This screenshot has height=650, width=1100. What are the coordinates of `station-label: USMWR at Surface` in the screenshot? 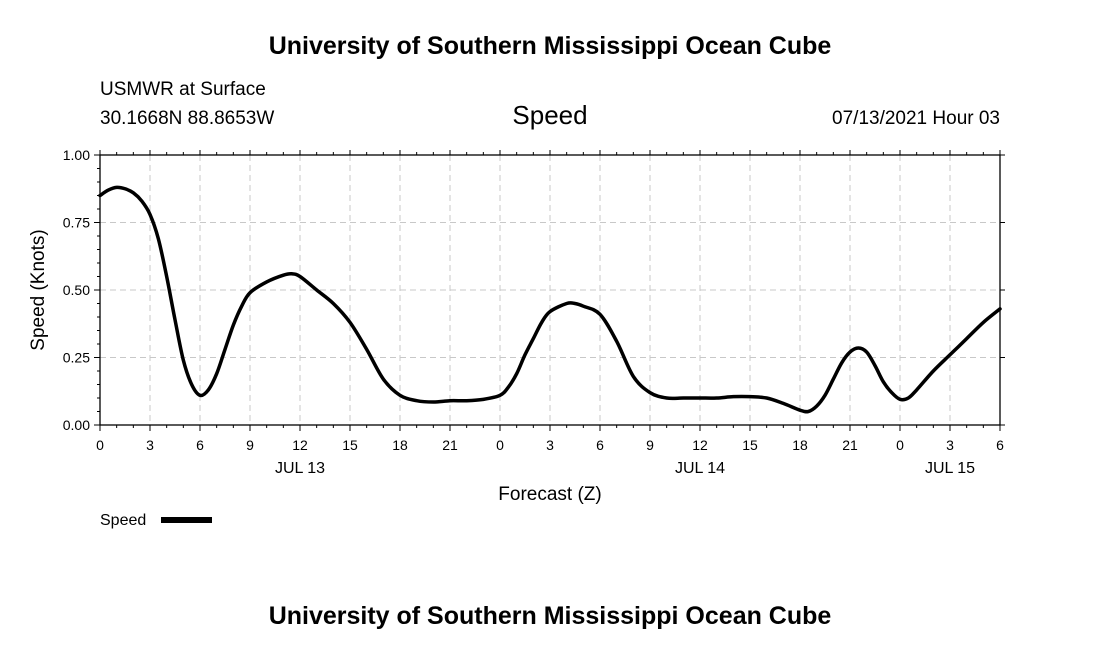 It's located at (183, 89).